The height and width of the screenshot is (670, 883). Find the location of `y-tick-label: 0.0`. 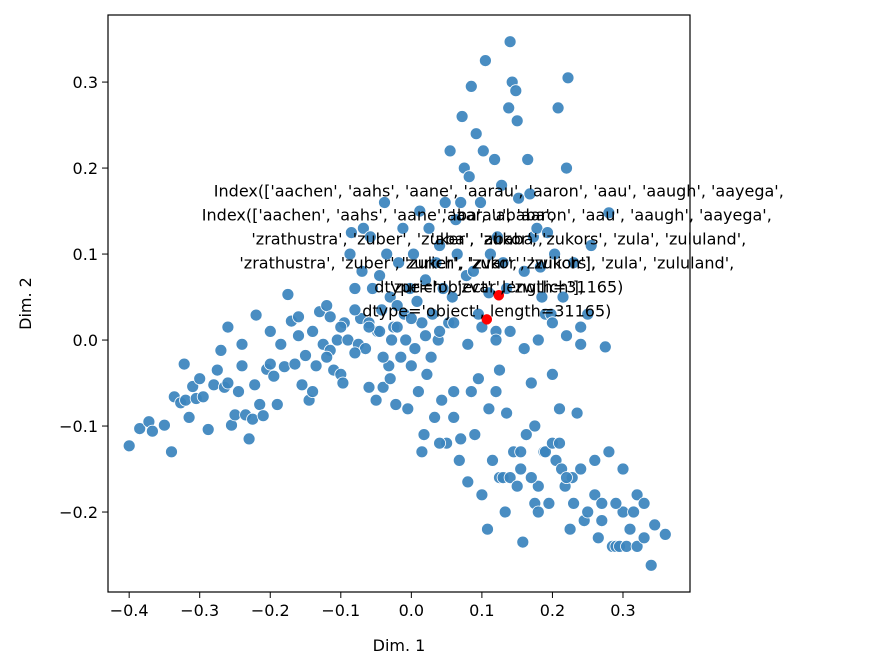

y-tick-label: 0.0 is located at coordinates (85, 340).